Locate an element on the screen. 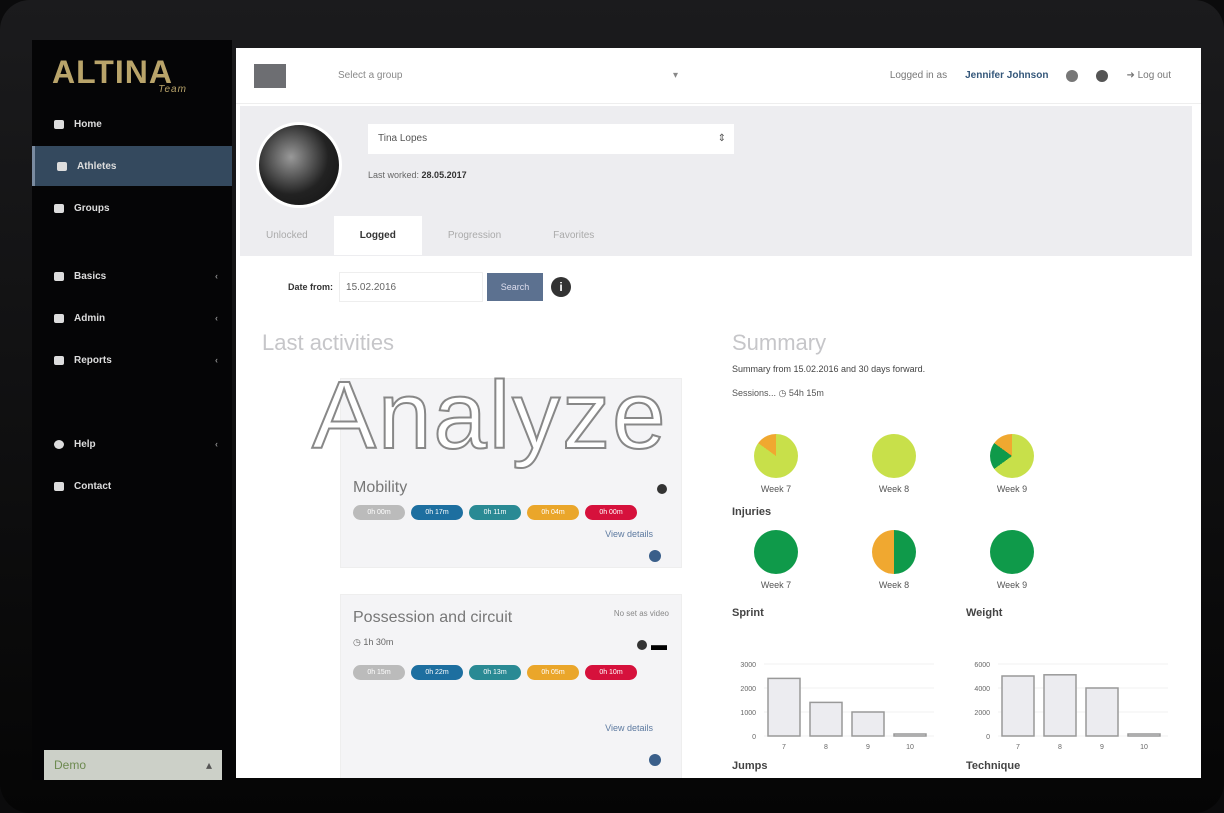 The height and width of the screenshot is (813, 1224). home-icon is located at coordinates (59, 124).